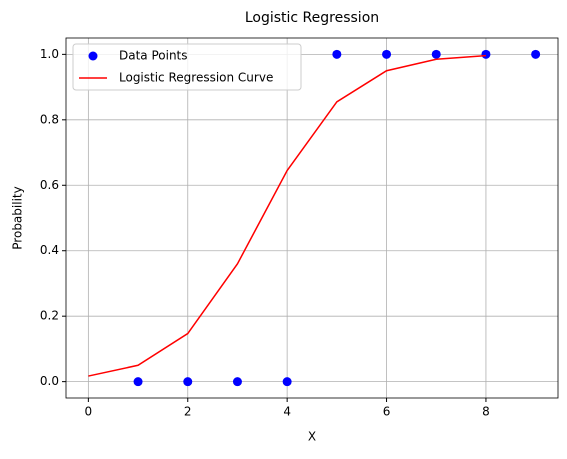  I want to click on y-axis-label: Probability, so click(18, 217).